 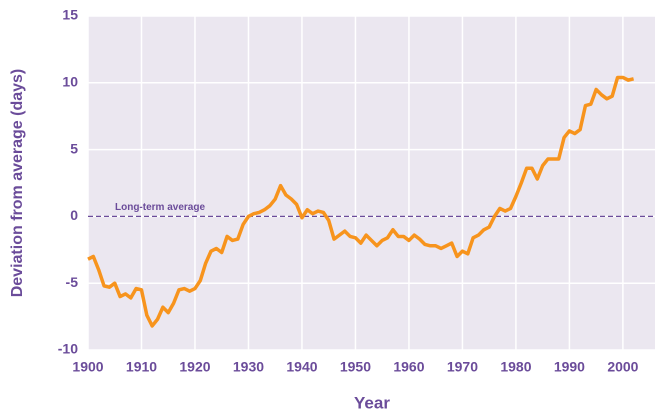 What do you see at coordinates (569, 367) in the screenshot?
I see `x-tick-label: 1990` at bounding box center [569, 367].